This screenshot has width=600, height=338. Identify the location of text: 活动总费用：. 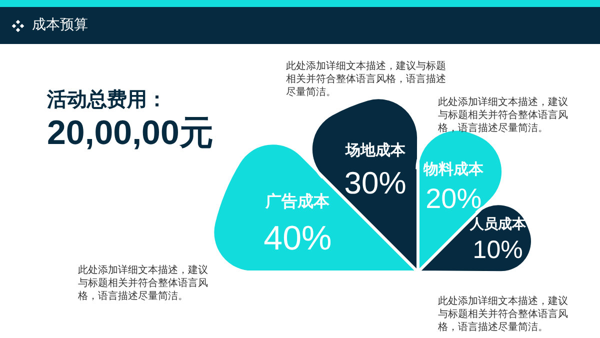
(107, 99).